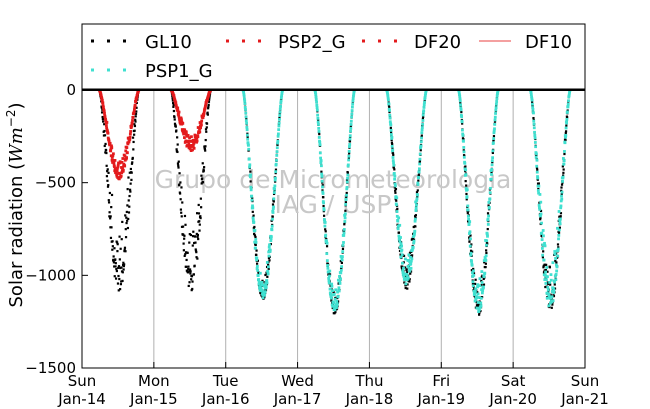  I want to click on legend-dot, so click(124, 70).